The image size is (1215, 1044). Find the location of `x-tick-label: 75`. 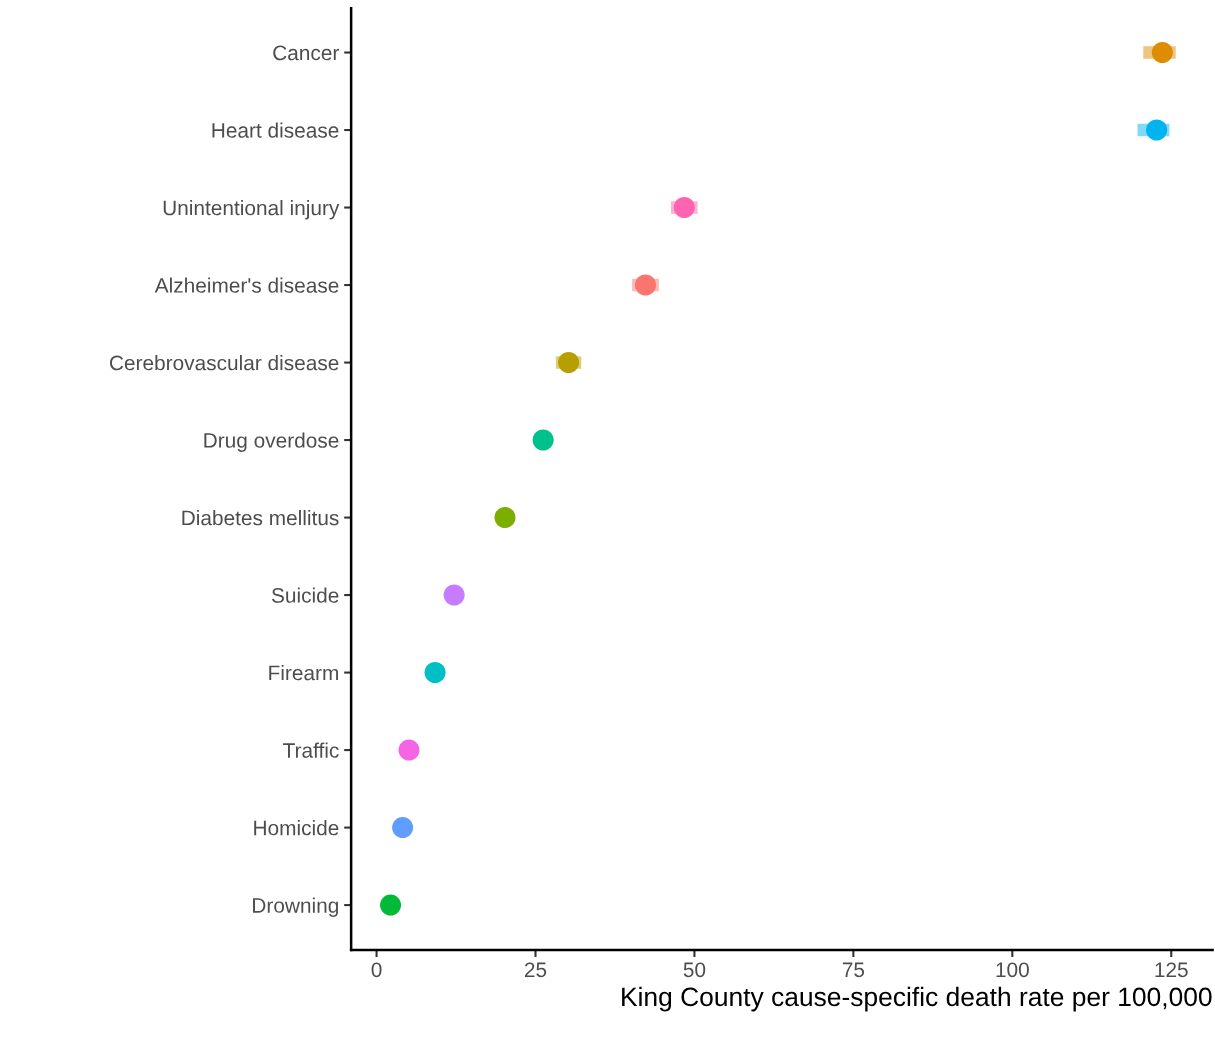

x-tick-label: 75 is located at coordinates (853, 970).